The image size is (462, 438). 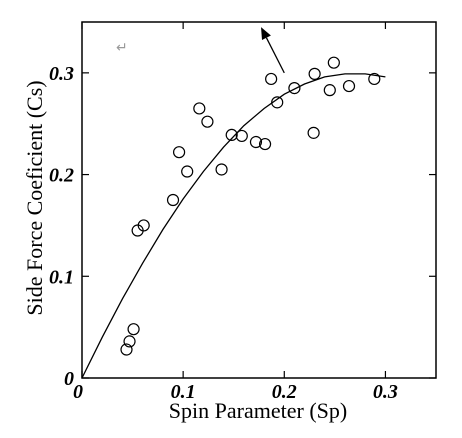 I want to click on y-axis-title: Side Force Coeficient (Cs), so click(x=34, y=197).